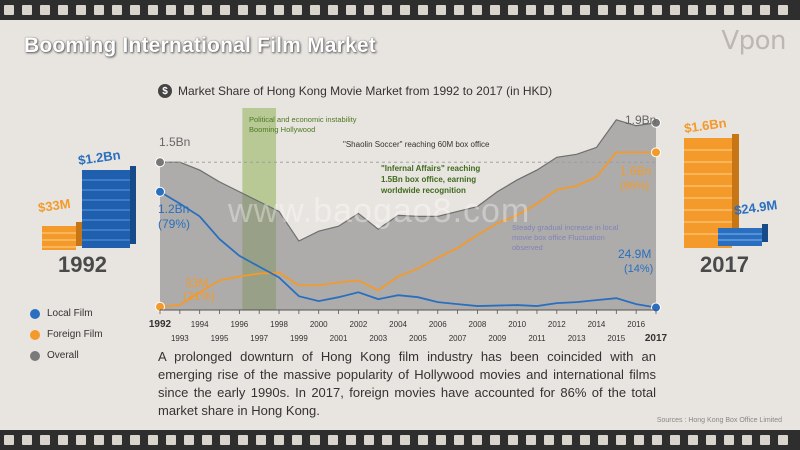 This screenshot has height=450, width=800. What do you see at coordinates (638, 269) in the screenshot?
I see `label-local-2017-pct: (14%)` at bounding box center [638, 269].